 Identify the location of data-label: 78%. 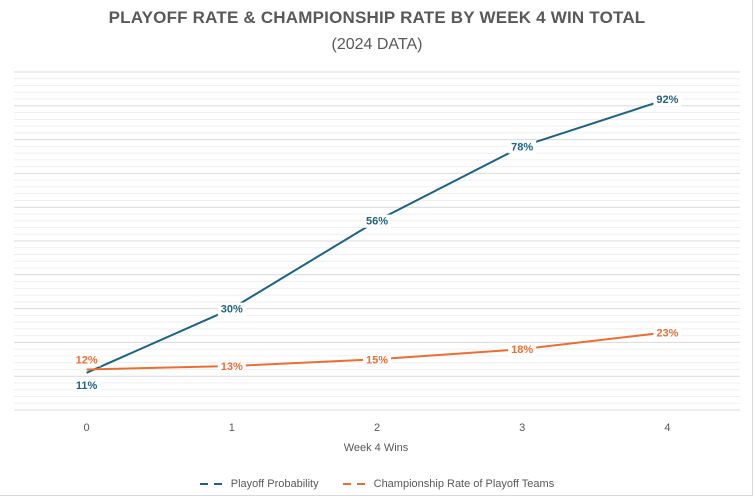
(522, 147).